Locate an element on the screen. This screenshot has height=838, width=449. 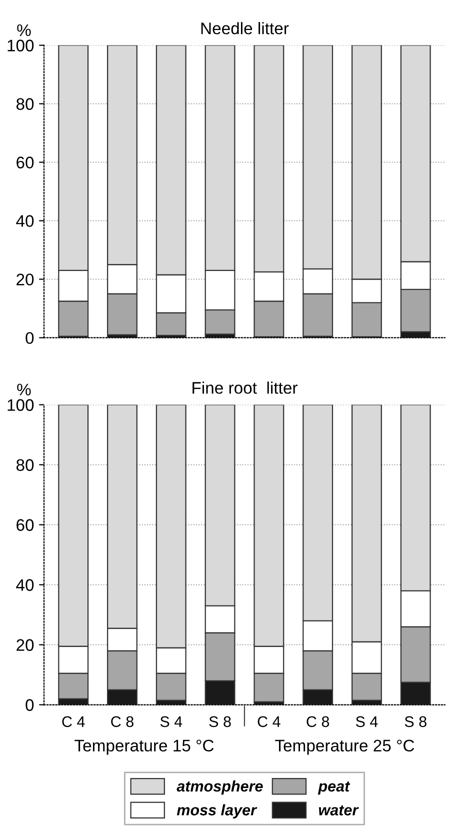
legend-label: water is located at coordinates (338, 810).